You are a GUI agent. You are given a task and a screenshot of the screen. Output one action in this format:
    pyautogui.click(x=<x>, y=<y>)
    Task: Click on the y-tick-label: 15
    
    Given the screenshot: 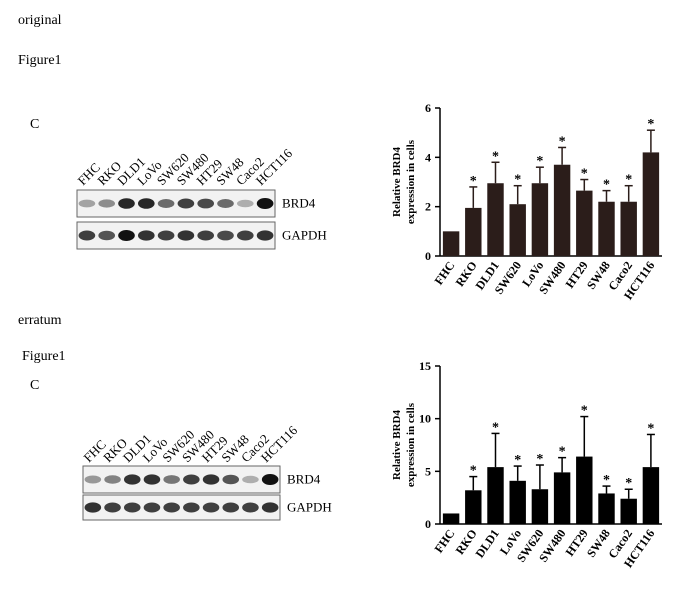 What is the action you would take?
    pyautogui.click(x=425, y=366)
    